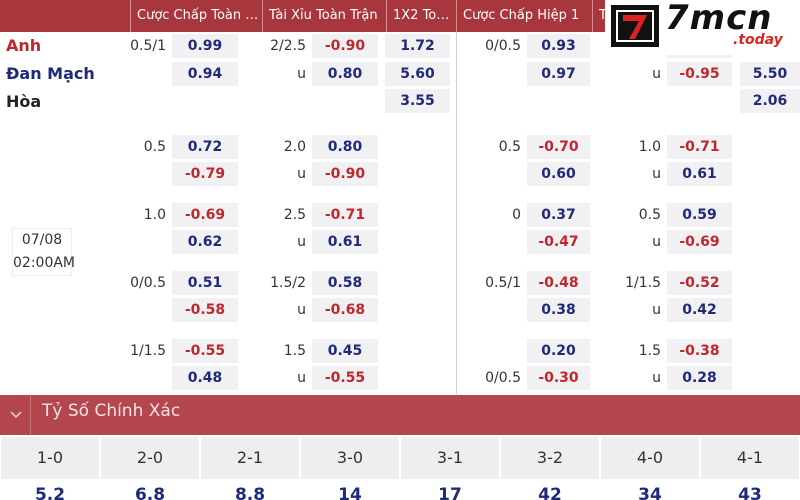 This screenshot has height=500, width=800. Describe the element at coordinates (288, 283) in the screenshot. I see `handicap-line: 1.5/2` at that location.